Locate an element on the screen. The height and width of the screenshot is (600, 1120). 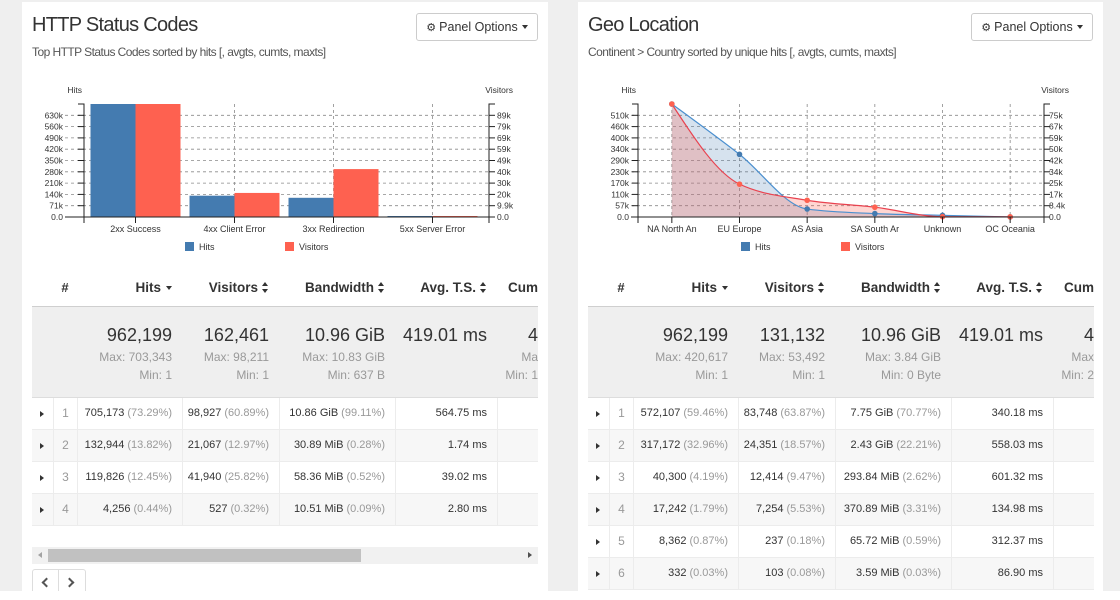
legend-label-visitors: Visitors is located at coordinates (314, 247).